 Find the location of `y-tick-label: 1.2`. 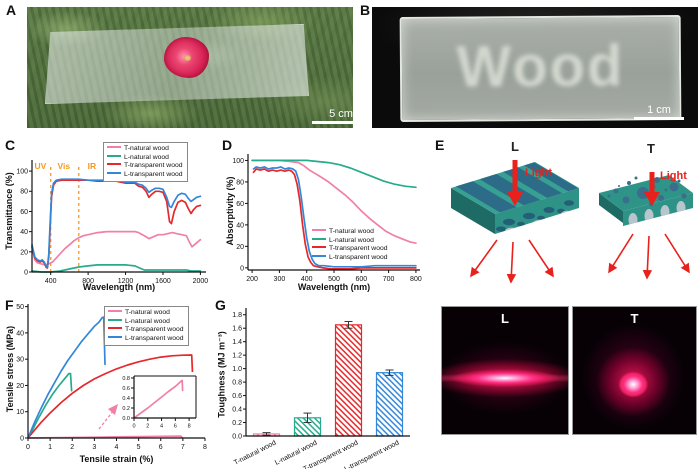

y-tick-label: 1.2 is located at coordinates (237, 356).